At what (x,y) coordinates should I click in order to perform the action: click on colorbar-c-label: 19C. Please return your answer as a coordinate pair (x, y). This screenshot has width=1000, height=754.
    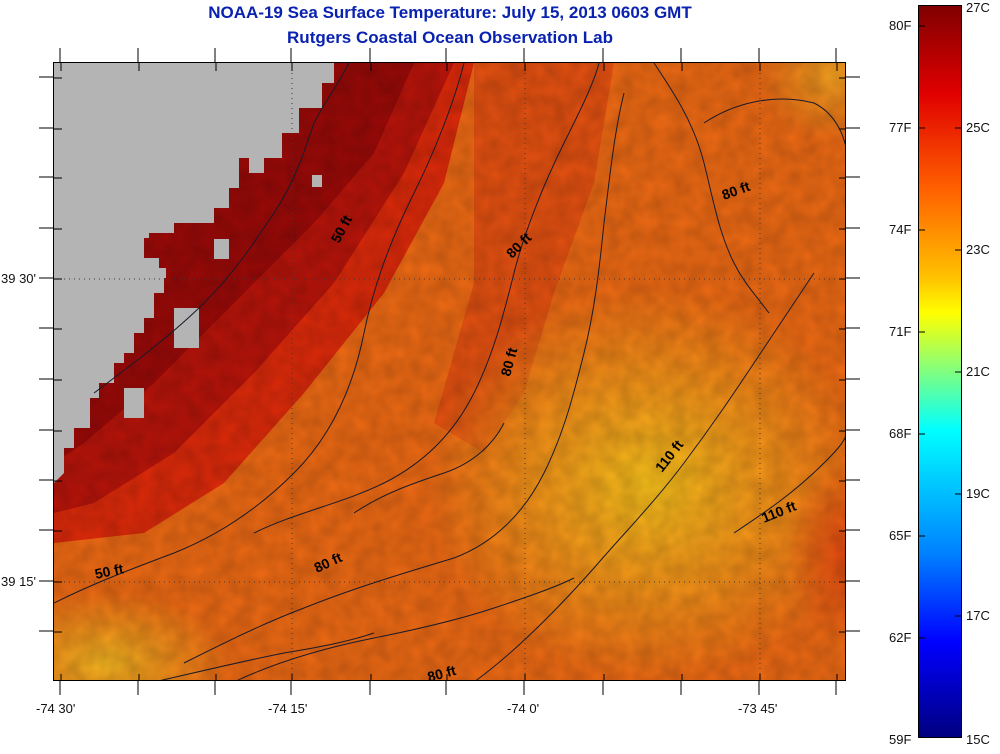
    Looking at the image, I should click on (978, 493).